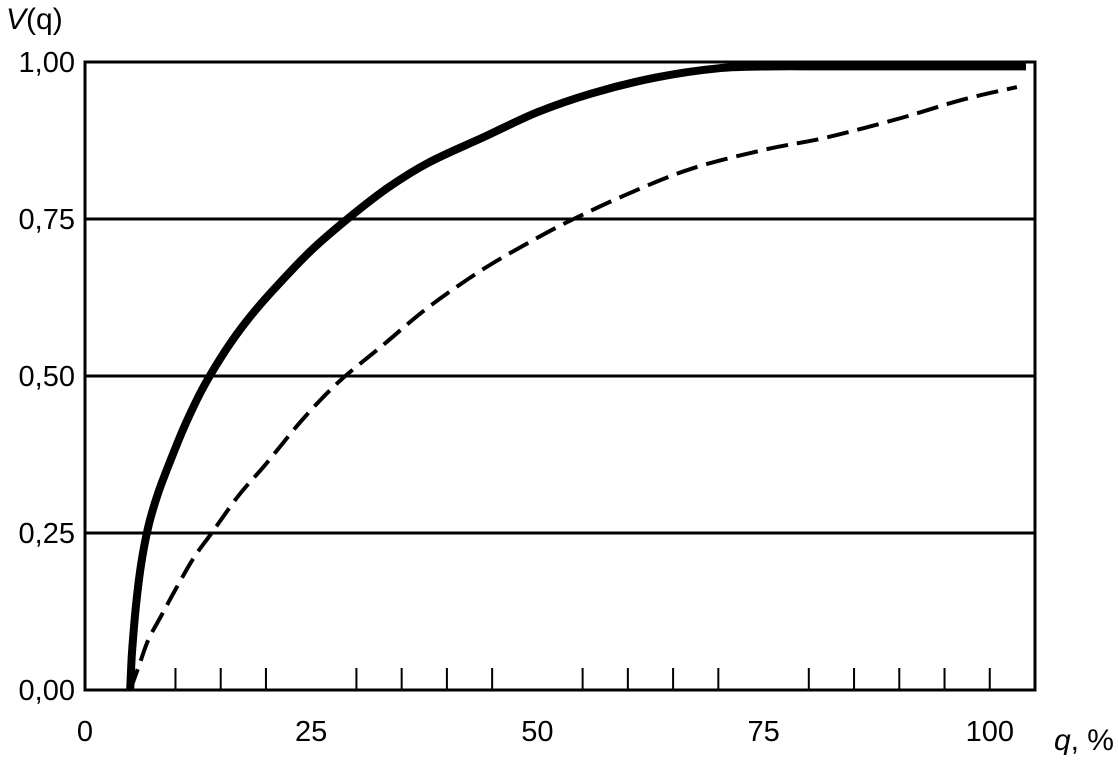  What do you see at coordinates (537, 732) in the screenshot?
I see `x-tick-label: 50` at bounding box center [537, 732].